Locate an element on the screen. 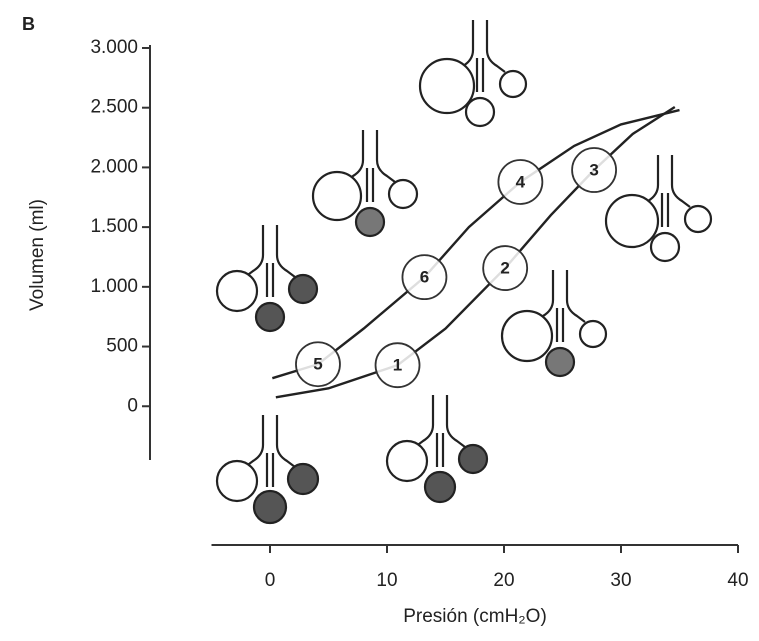  x-tick-label: 0 is located at coordinates (270, 580).